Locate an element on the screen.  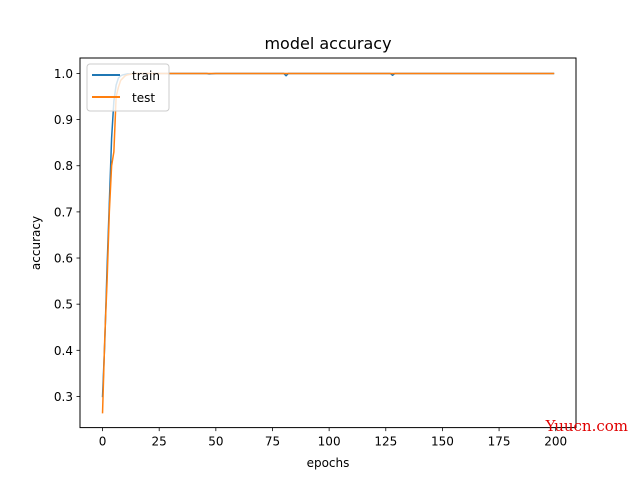
x-tick-label: 0 is located at coordinates (103, 442).